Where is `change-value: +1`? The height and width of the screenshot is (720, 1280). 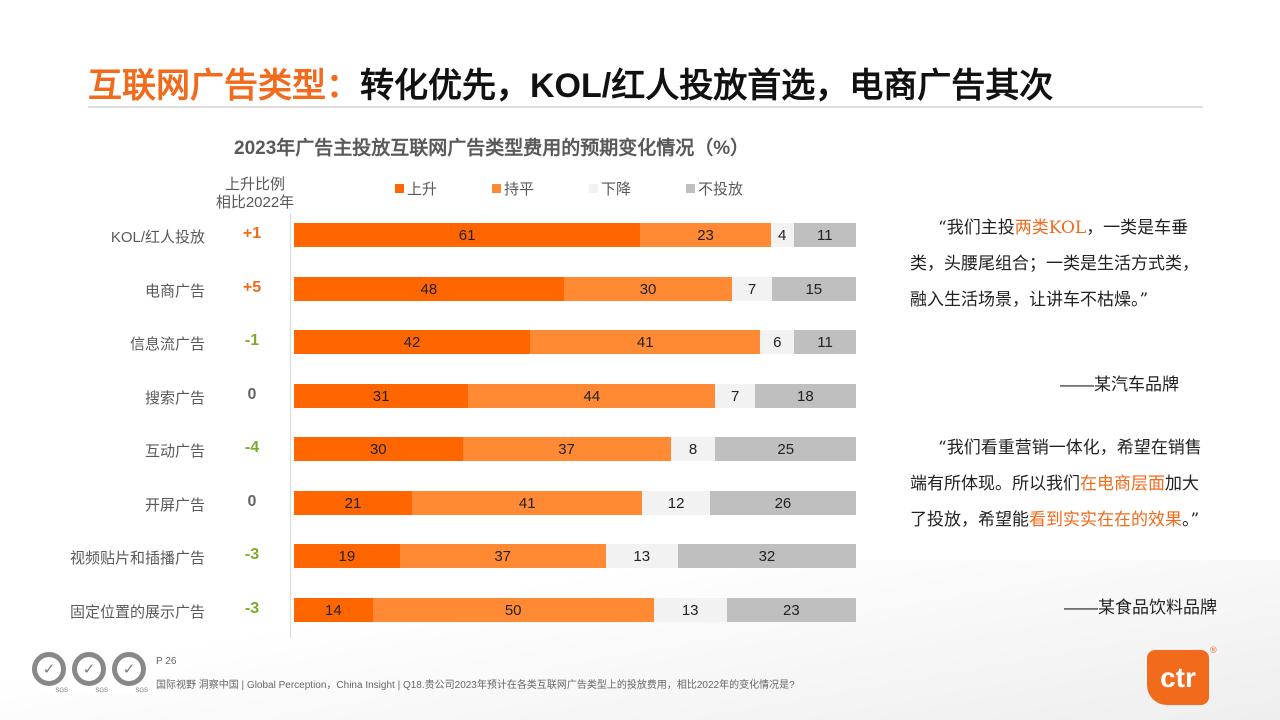 change-value: +1 is located at coordinates (252, 233).